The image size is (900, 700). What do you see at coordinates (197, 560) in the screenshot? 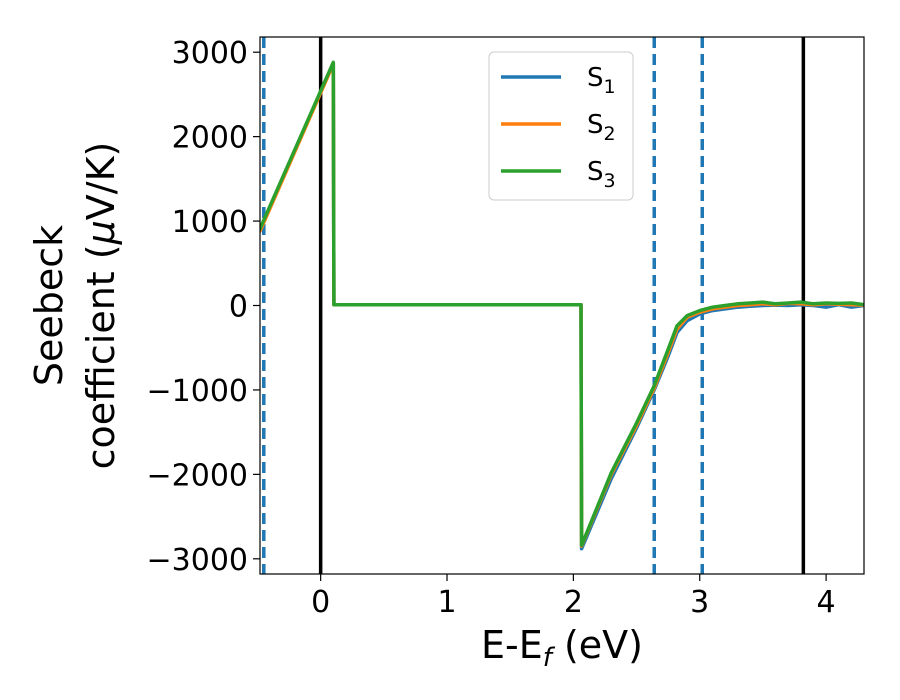
I see `y-tick-label: −3000` at bounding box center [197, 560].